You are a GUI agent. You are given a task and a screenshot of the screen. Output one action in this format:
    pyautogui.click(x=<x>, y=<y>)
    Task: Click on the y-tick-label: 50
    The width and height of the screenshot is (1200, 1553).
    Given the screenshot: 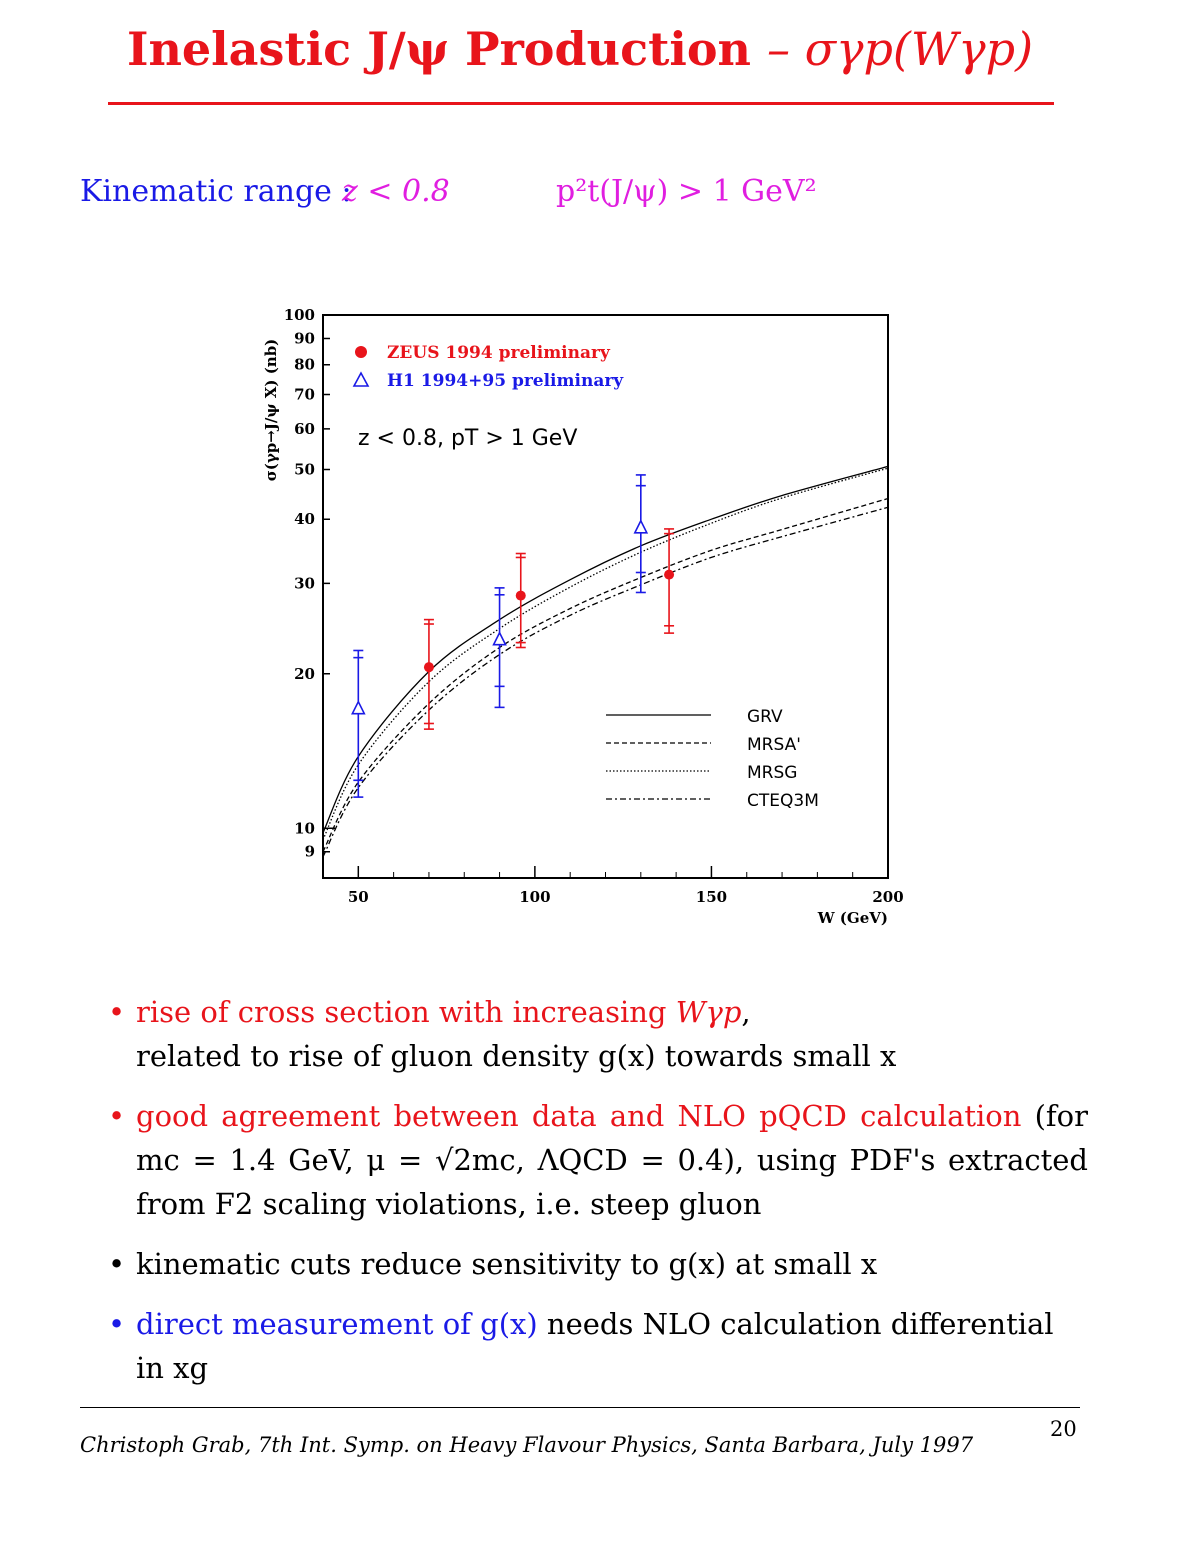 What is the action you would take?
    pyautogui.click(x=304, y=470)
    